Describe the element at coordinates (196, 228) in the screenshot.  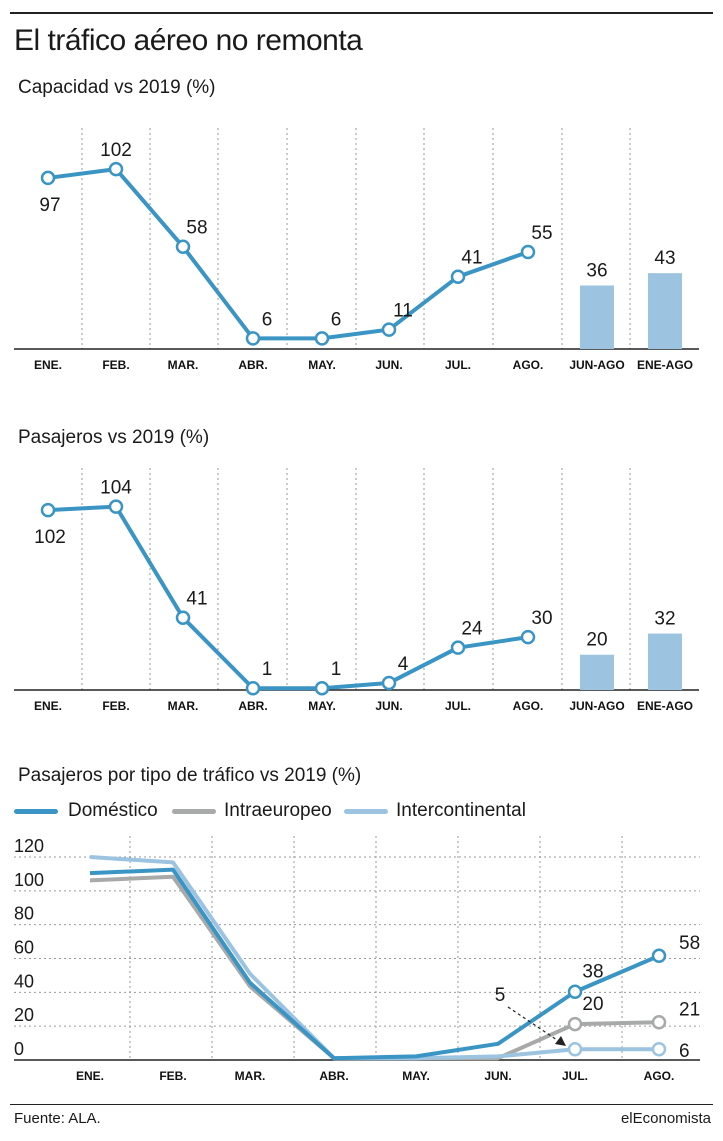
I see `data-label: 58` at that location.